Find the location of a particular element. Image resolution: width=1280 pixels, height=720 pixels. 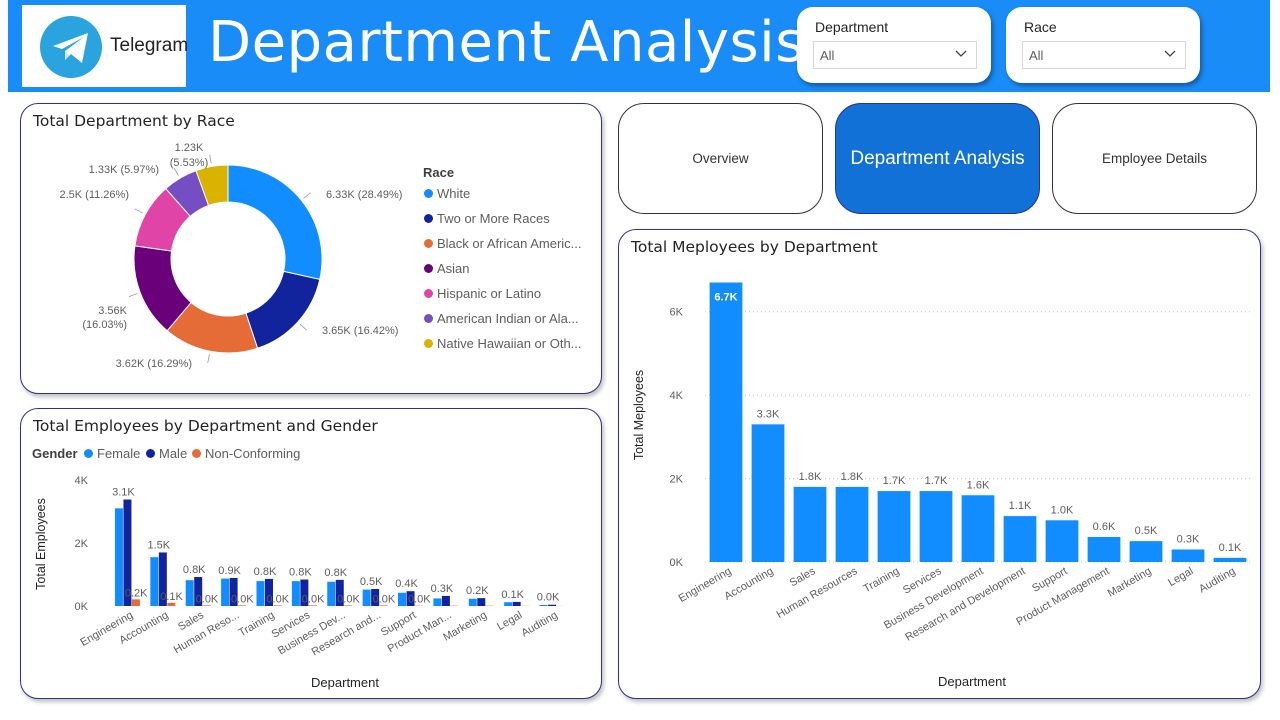

department-dropdown: All is located at coordinates (895, 55).